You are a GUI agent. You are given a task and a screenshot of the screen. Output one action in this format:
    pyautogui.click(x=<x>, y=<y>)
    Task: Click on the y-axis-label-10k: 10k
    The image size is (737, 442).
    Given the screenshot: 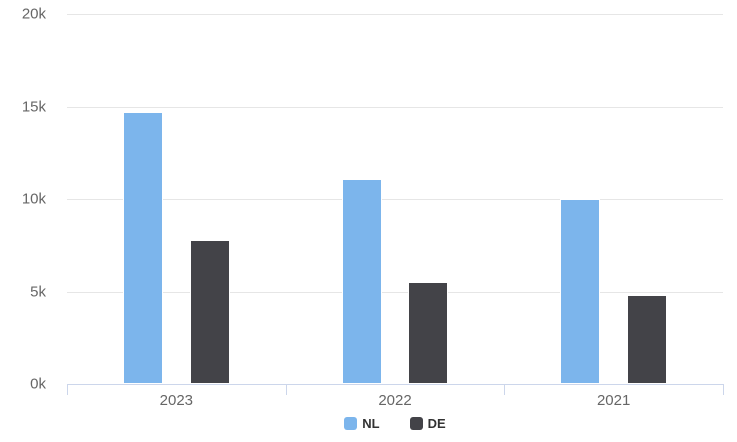 What is the action you would take?
    pyautogui.click(x=33, y=199)
    